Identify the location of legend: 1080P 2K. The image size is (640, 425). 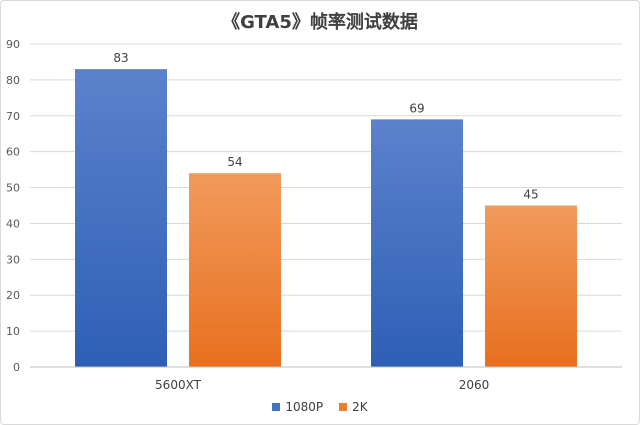
(320, 407).